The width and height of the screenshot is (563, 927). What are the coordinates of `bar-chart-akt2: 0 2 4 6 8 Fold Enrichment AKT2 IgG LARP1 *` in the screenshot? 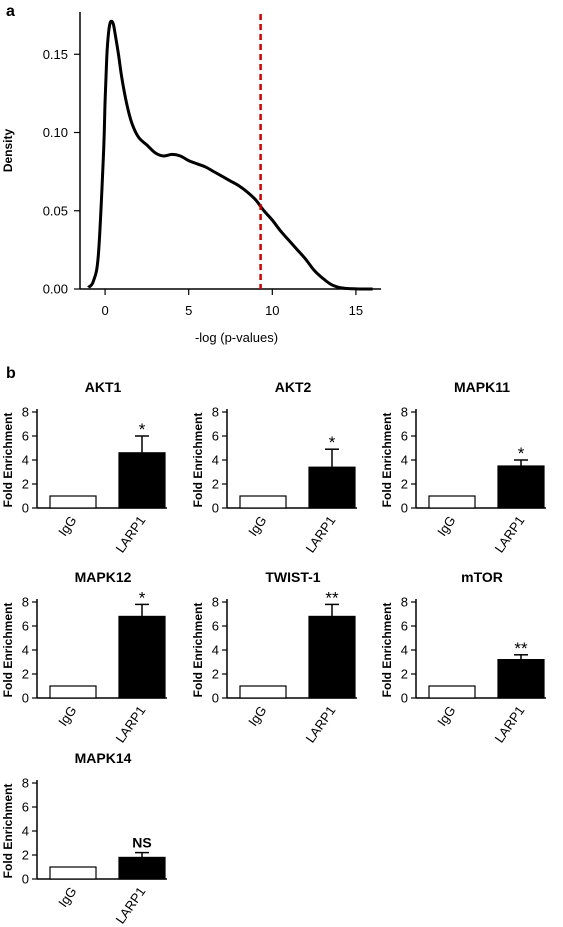 It's located at (274, 467).